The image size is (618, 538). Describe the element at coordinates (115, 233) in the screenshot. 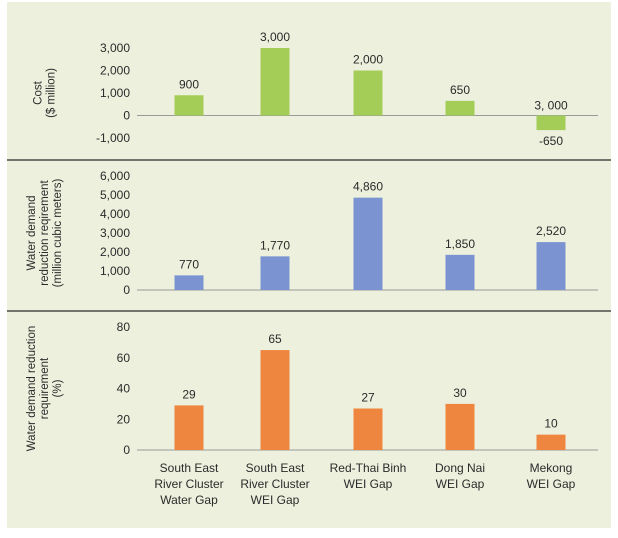

I see `panel-2-ytick-label: 3,000` at that location.